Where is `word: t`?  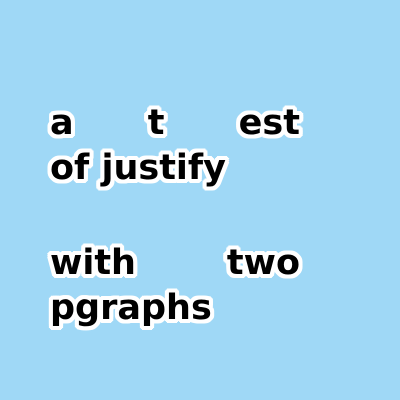 word: t is located at coordinates (156, 123).